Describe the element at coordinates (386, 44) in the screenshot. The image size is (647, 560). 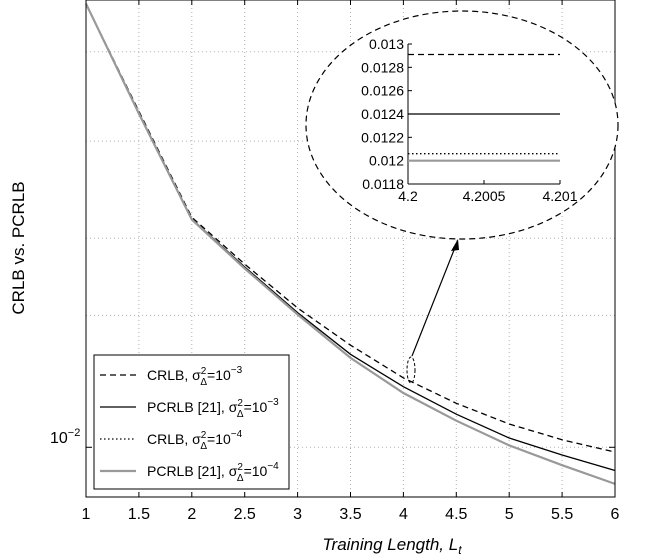
I see `inset-y-tick-label: 0.013` at that location.